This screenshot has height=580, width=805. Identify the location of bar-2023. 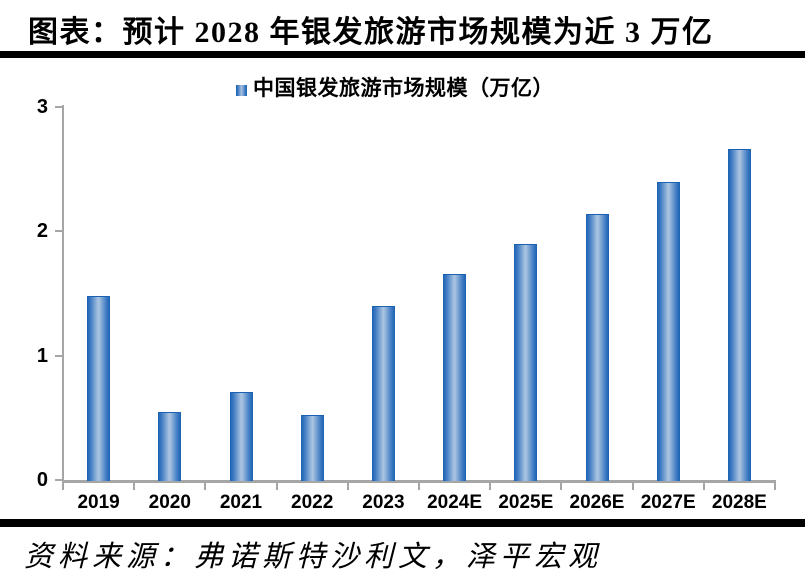
(383, 393).